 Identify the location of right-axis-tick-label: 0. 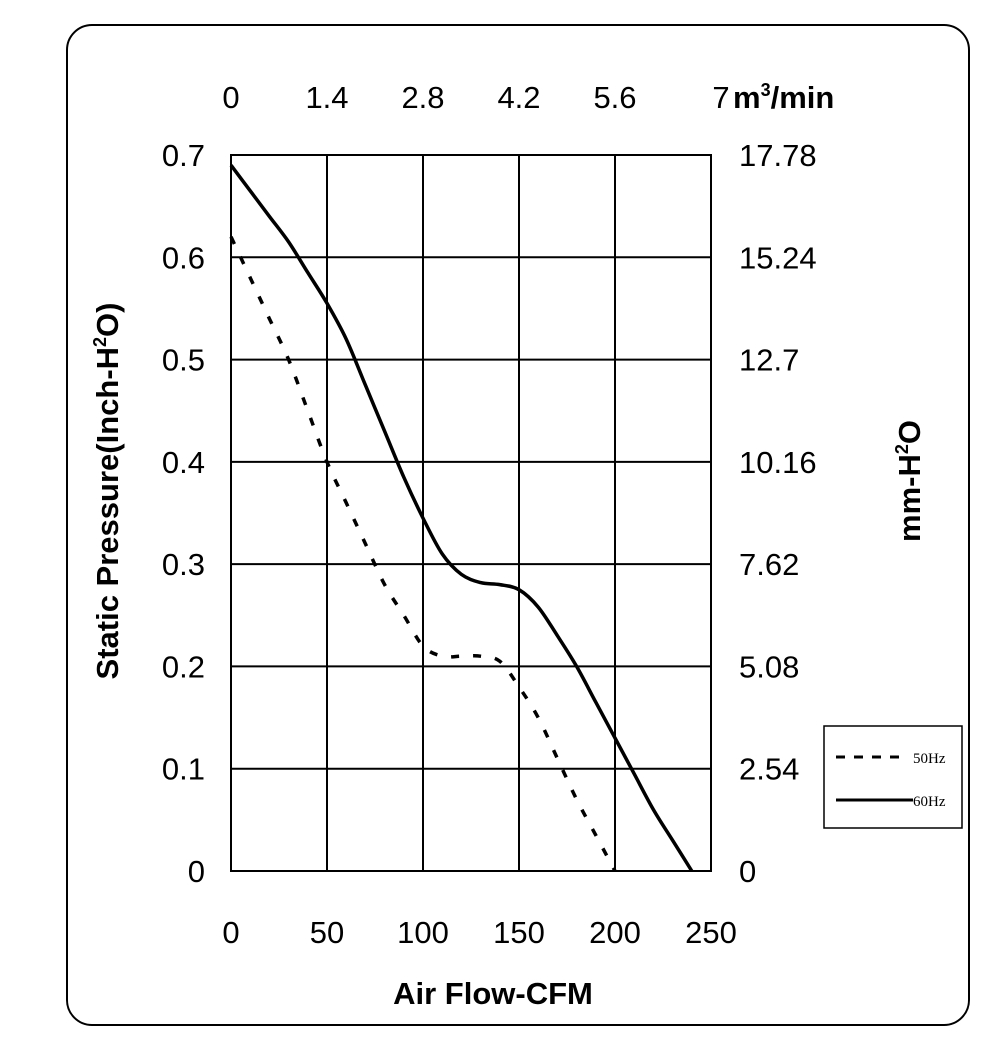
(747, 871).